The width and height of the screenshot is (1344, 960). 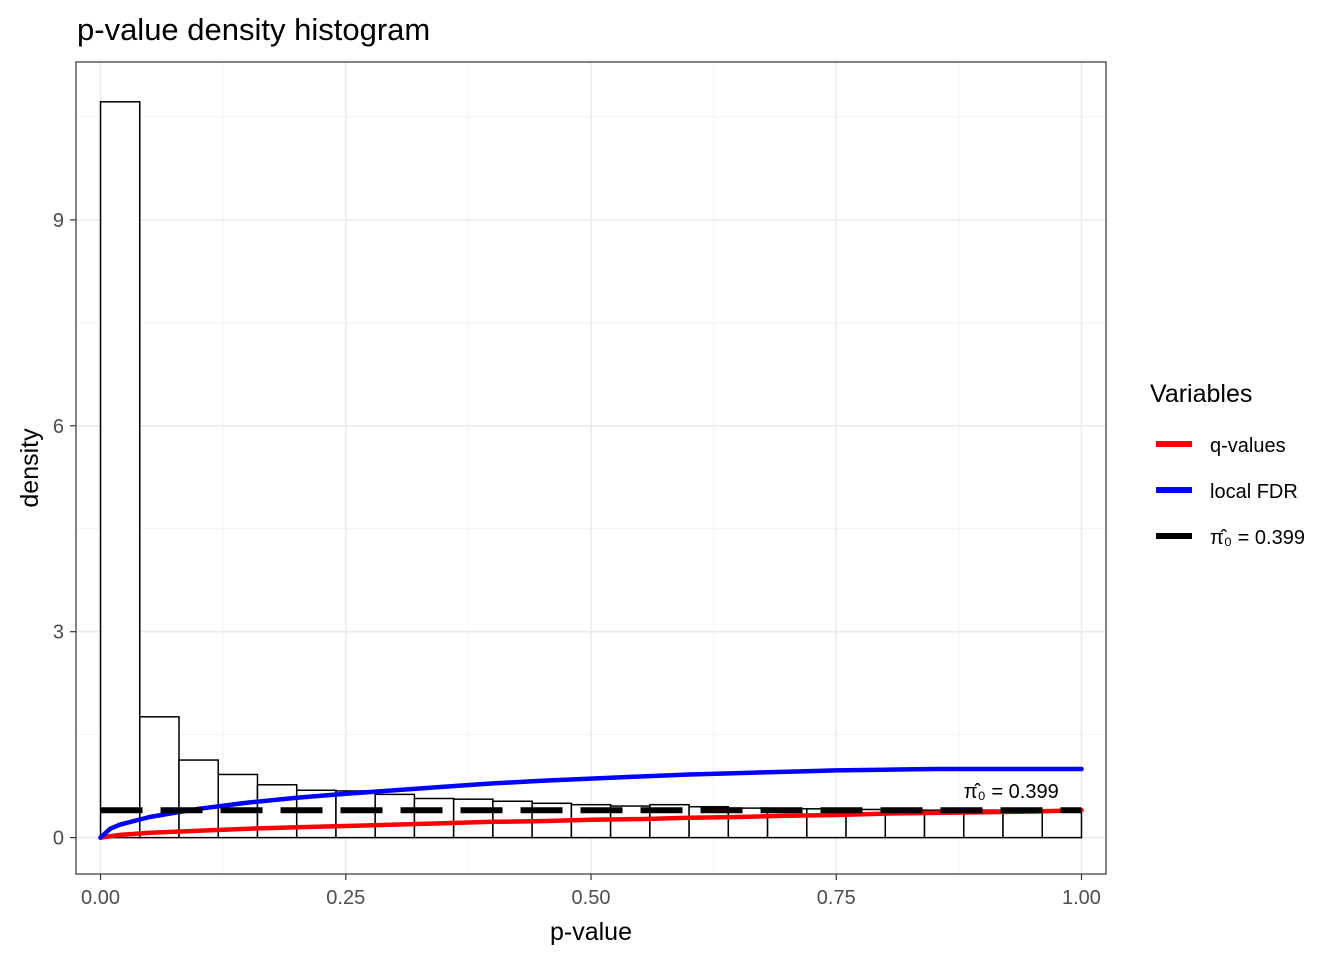 I want to click on y-axis-title: density, so click(x=30, y=468).